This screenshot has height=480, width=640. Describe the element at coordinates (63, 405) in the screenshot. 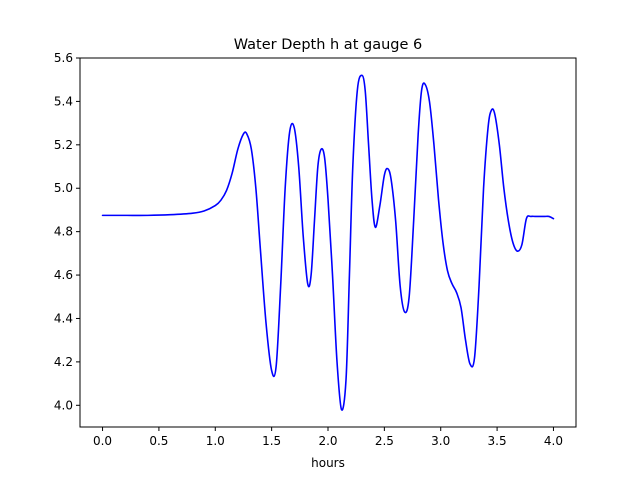

I see `y-tick-label: 4.0` at that location.